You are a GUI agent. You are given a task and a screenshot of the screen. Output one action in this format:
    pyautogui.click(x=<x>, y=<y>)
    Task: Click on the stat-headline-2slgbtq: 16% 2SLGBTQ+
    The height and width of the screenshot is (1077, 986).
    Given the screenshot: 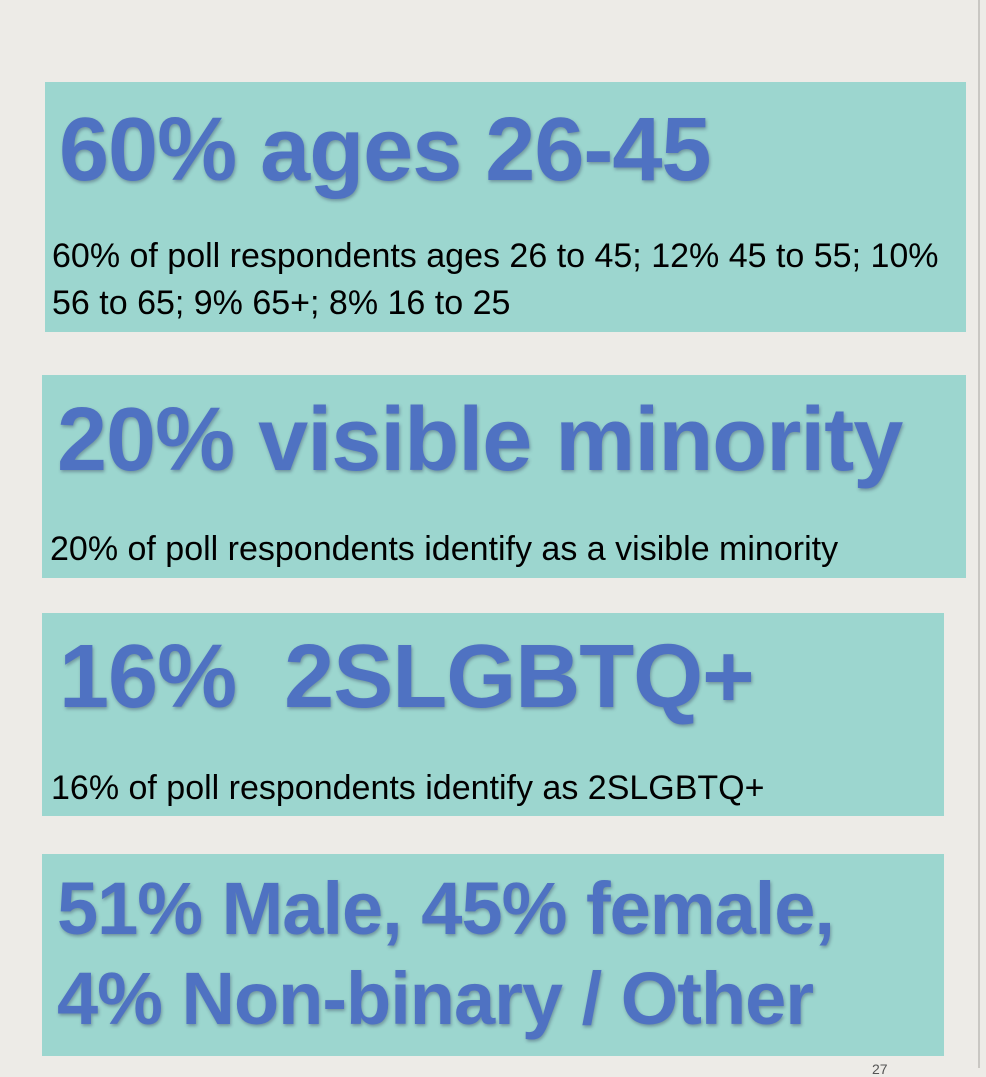 What is the action you would take?
    pyautogui.click(x=407, y=677)
    